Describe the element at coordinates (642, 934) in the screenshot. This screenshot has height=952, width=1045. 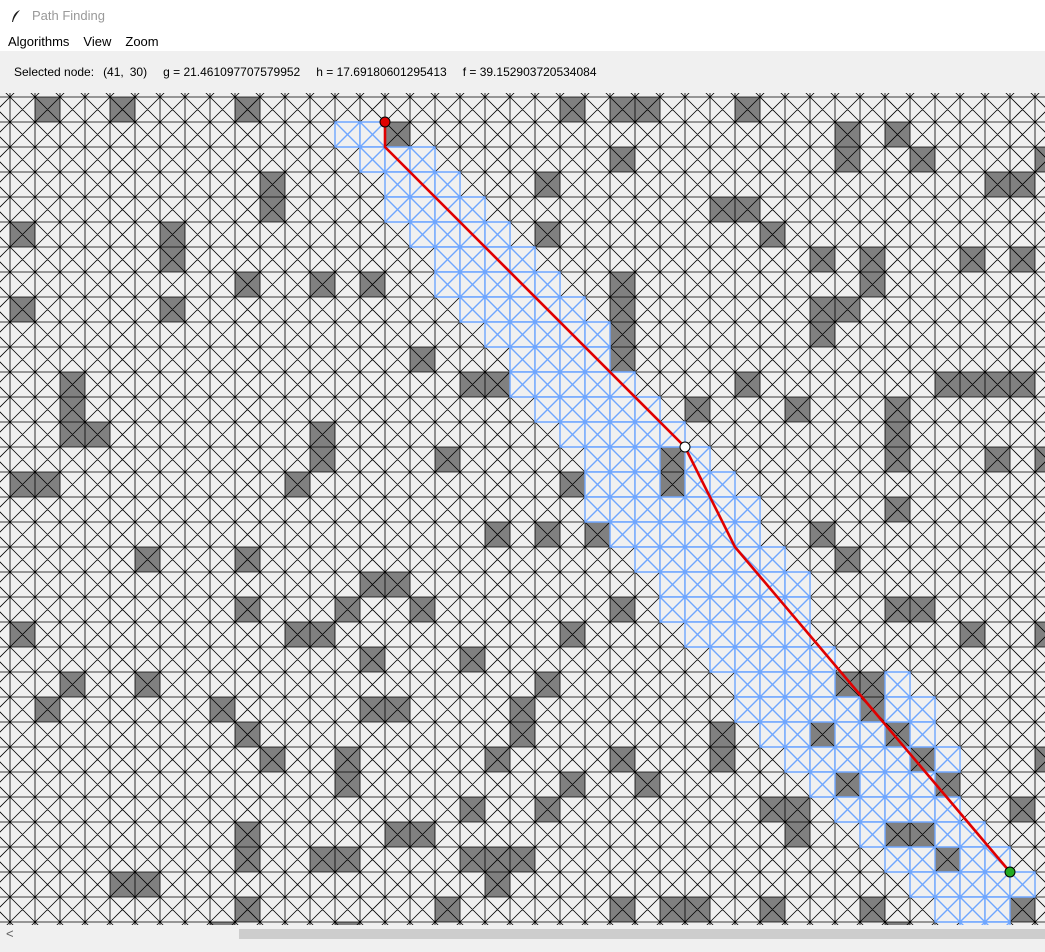
I see `scrollbar-thumb` at that location.